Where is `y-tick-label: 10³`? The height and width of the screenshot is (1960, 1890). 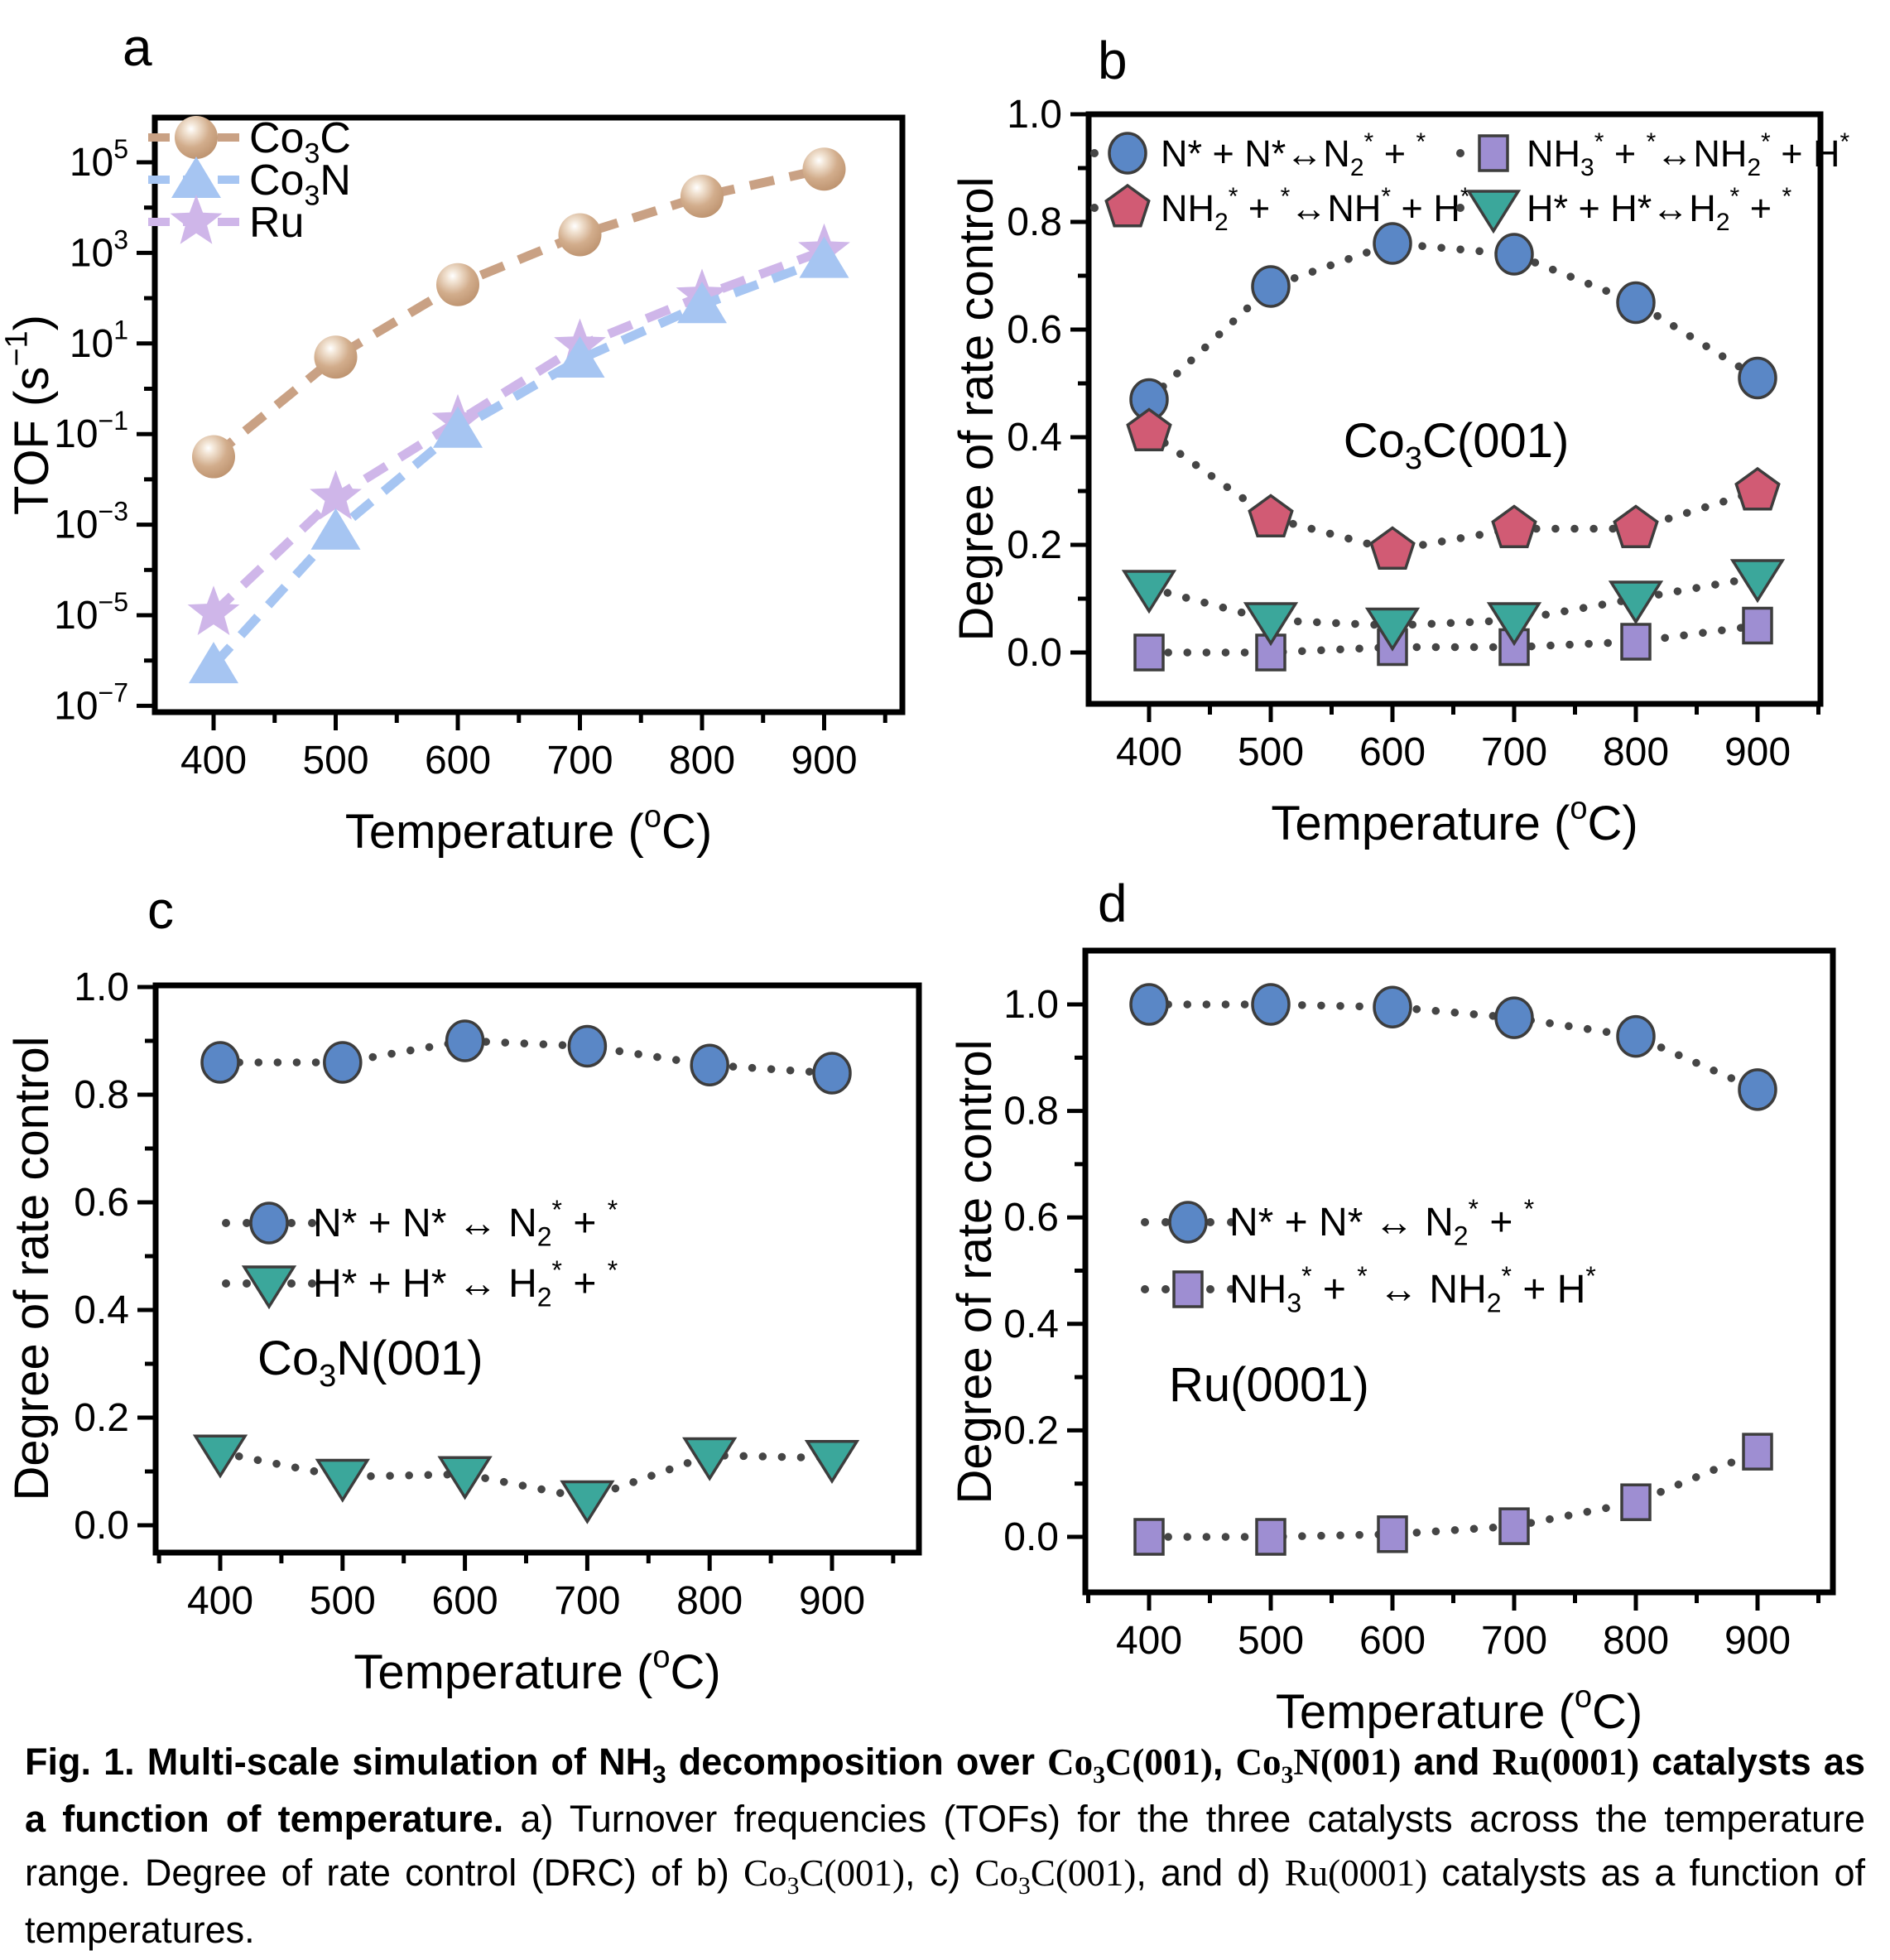 y-tick-label: 10³ is located at coordinates (99, 249).